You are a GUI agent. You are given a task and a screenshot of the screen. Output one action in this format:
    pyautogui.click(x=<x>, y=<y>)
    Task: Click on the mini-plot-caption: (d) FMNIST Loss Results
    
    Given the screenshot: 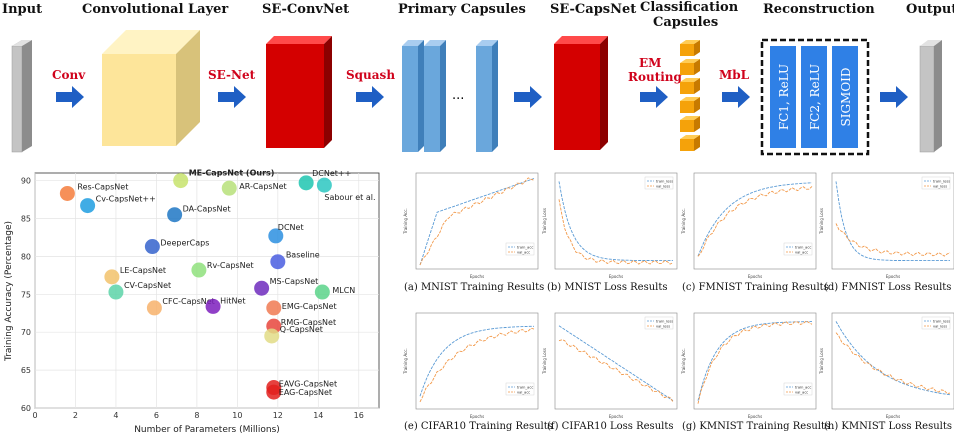 What is the action you would take?
    pyautogui.click(x=888, y=287)
    